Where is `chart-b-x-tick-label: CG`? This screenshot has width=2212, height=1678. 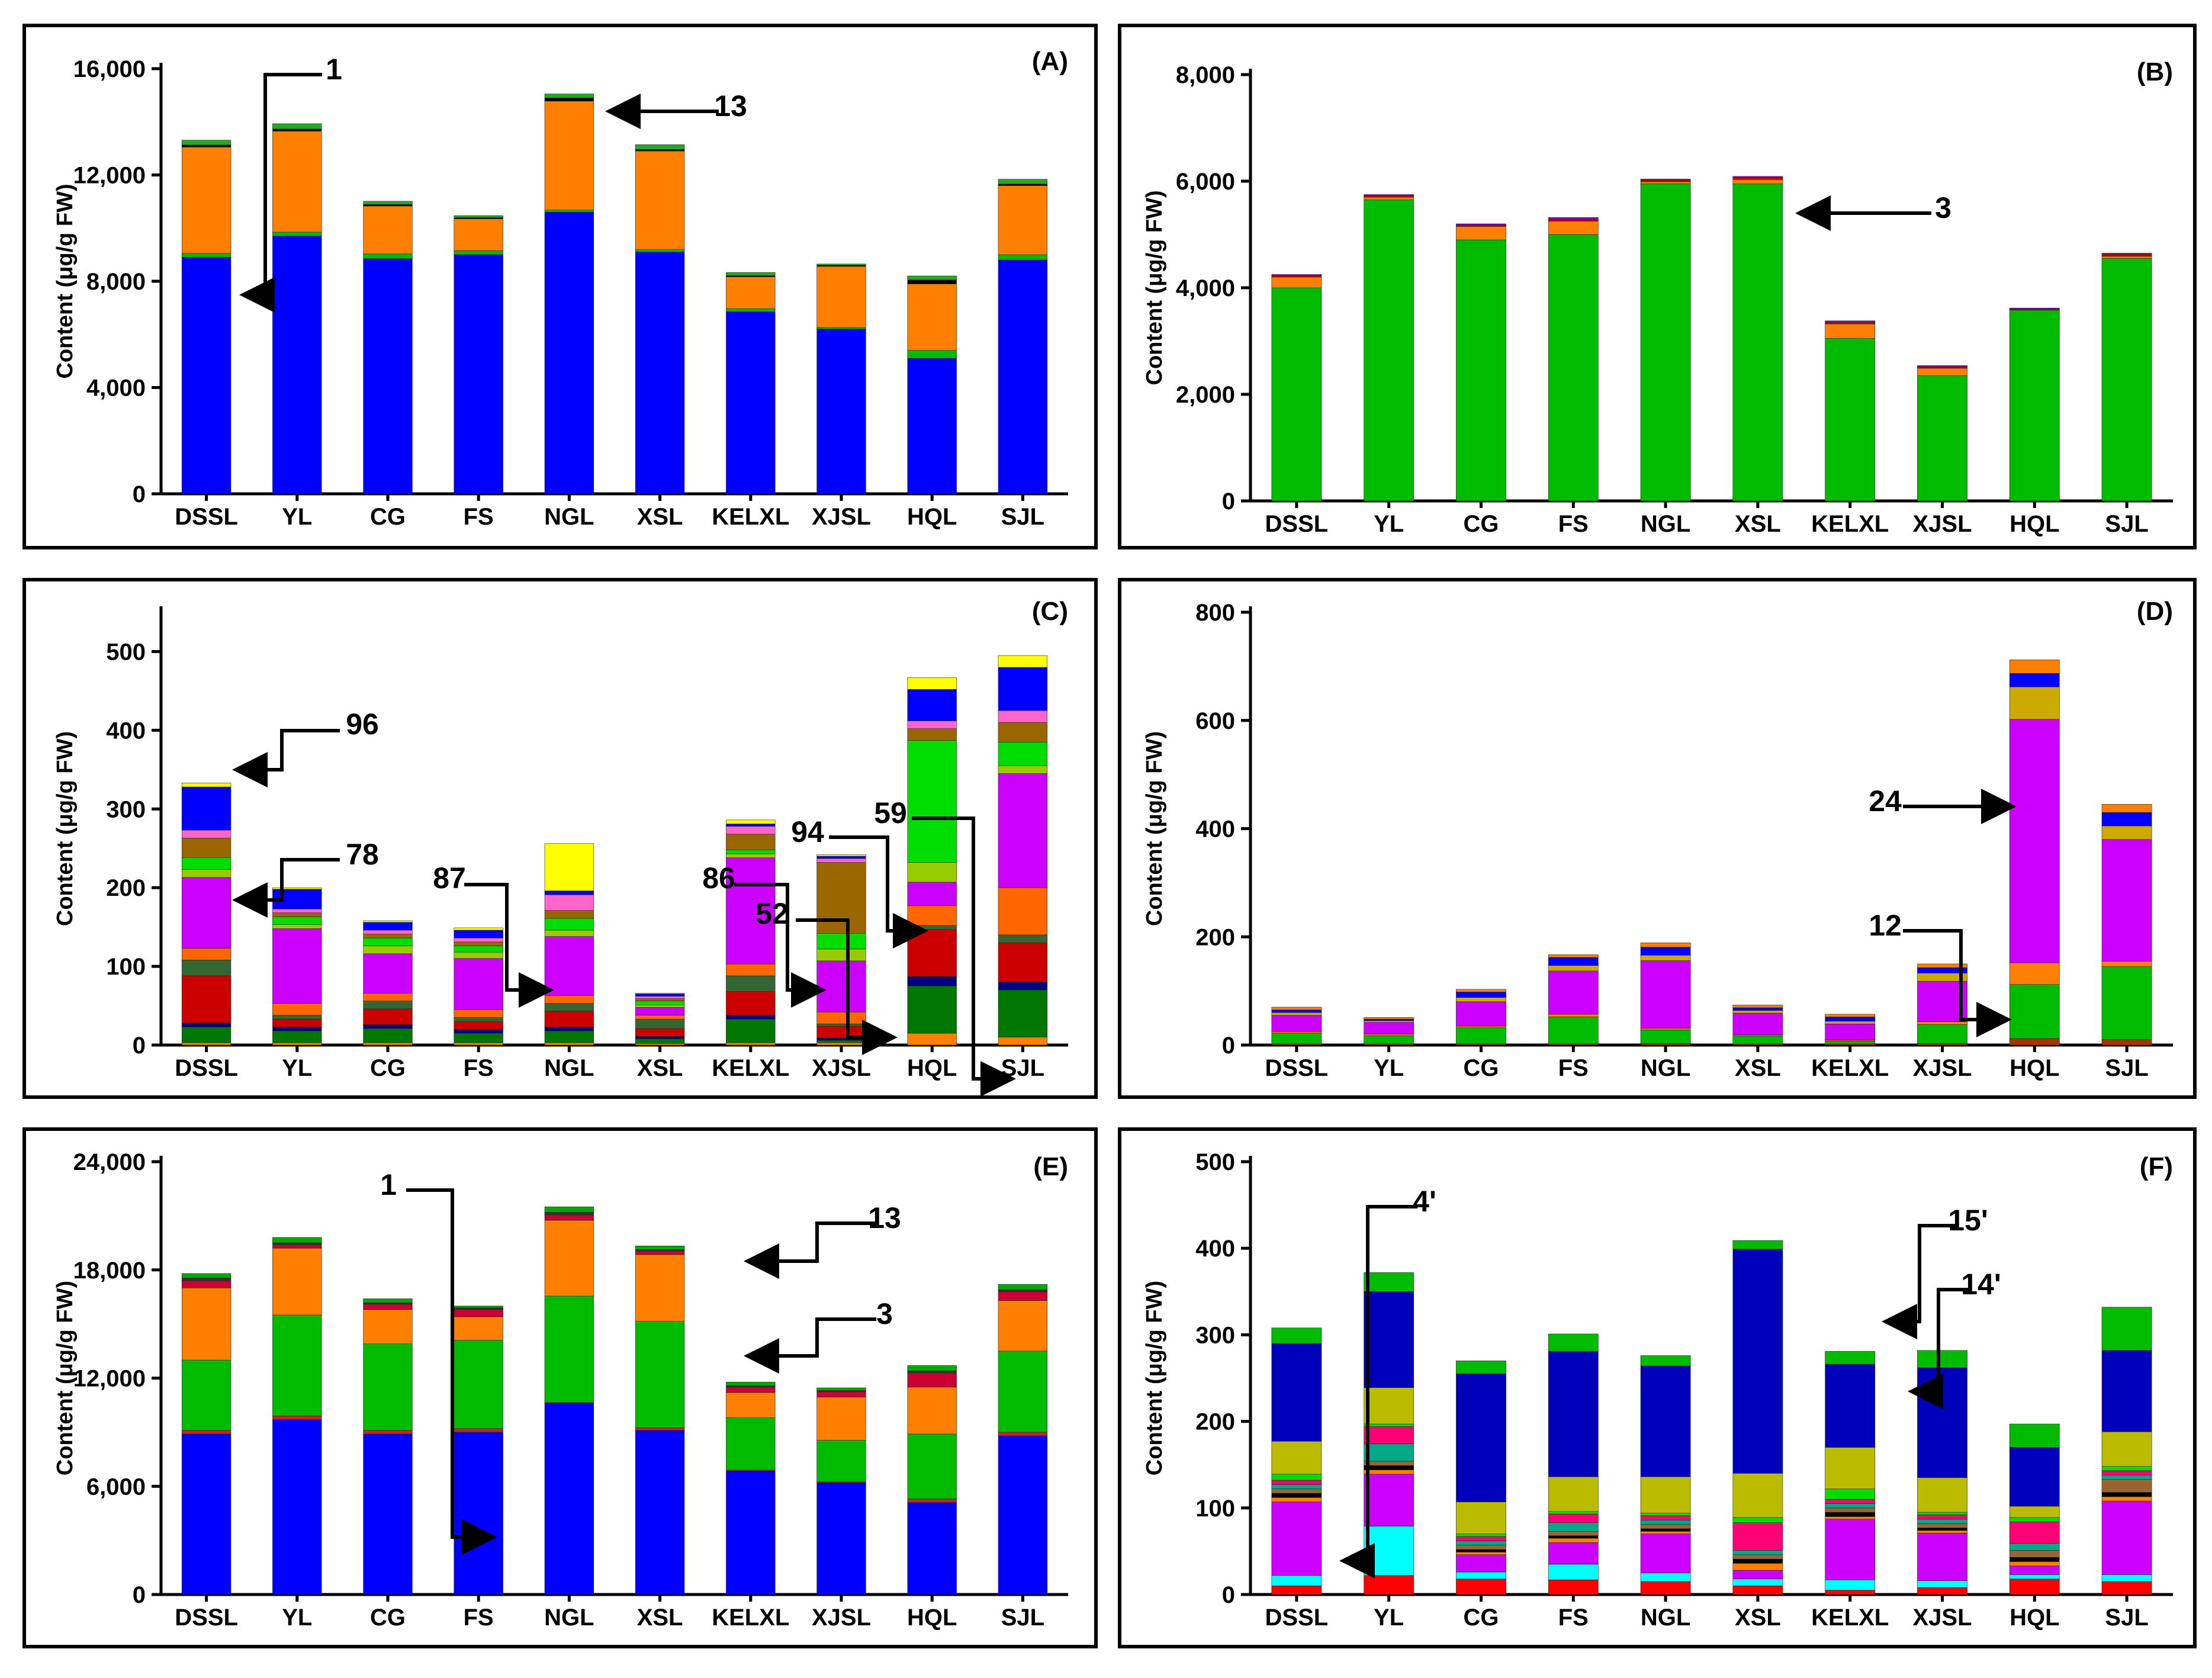 chart-b-x-tick-label: CG is located at coordinates (1482, 524).